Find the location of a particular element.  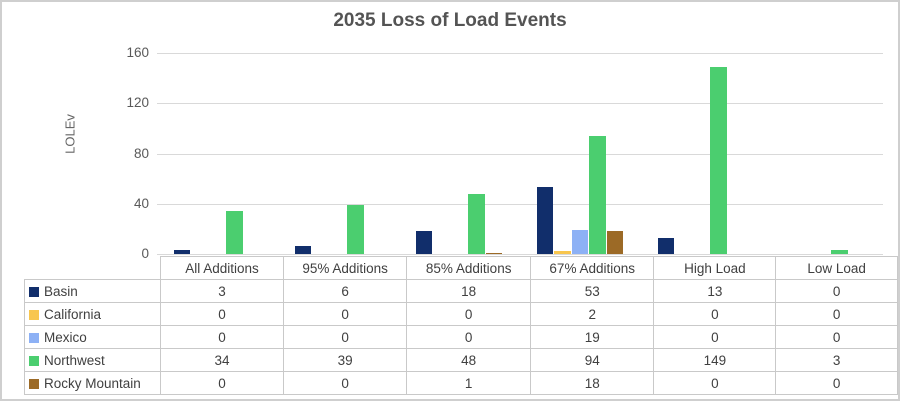

legend-swatch-rocky-mountain is located at coordinates (34, 383).